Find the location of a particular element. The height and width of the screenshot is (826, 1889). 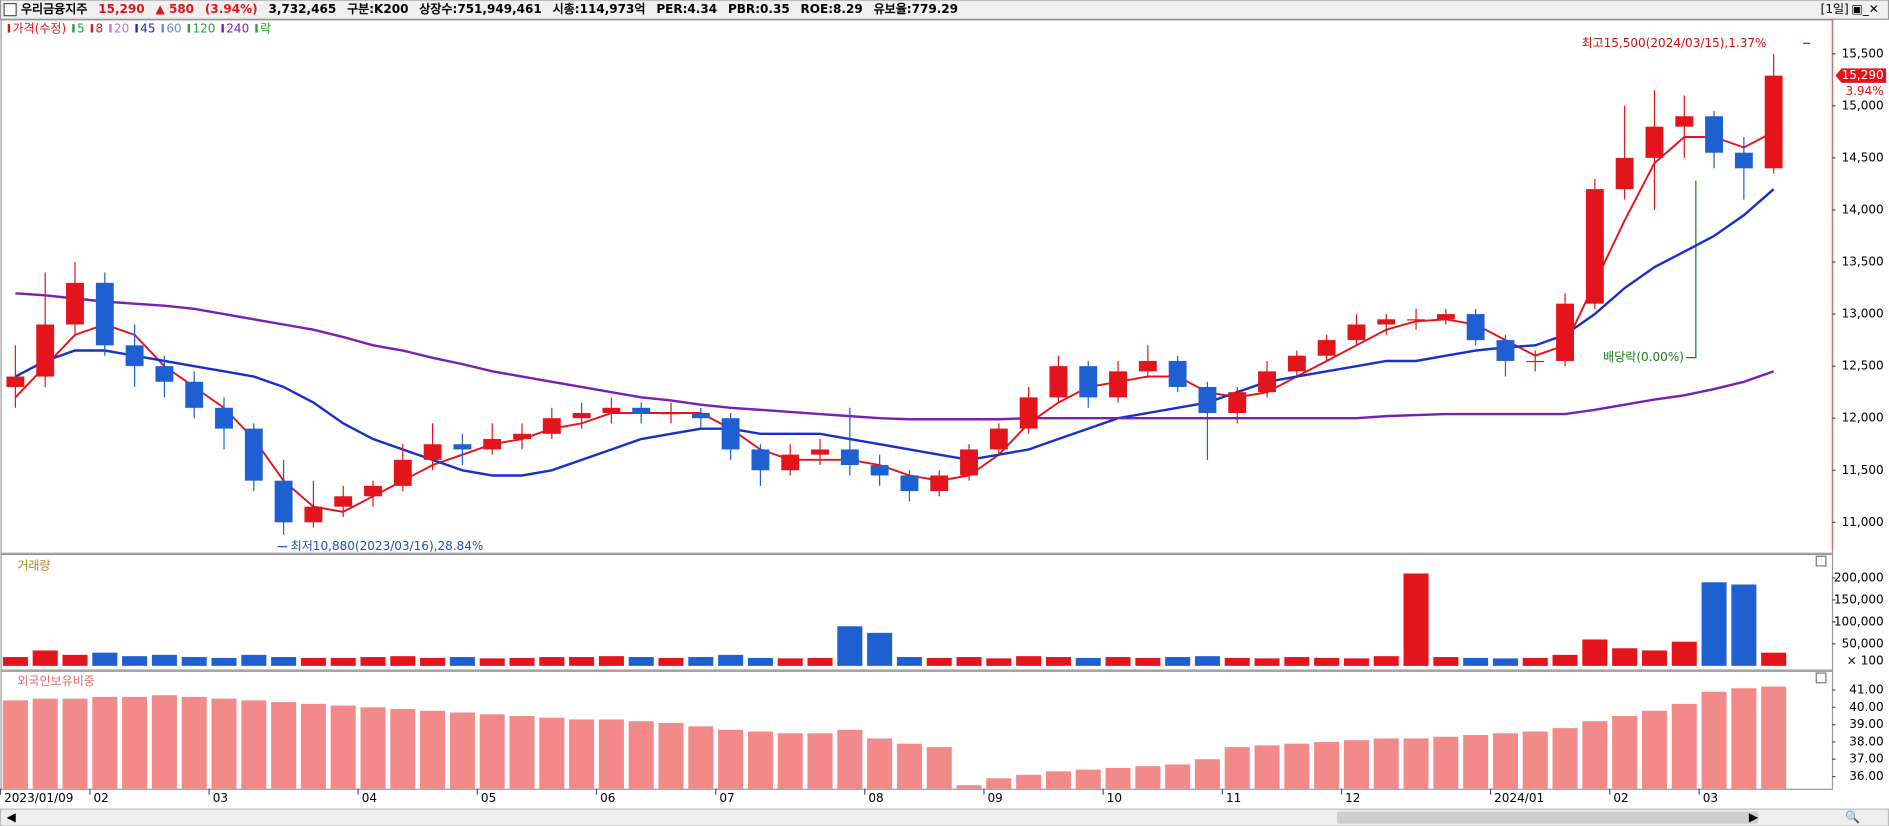

x-tick-label: 07 is located at coordinates (726, 798).